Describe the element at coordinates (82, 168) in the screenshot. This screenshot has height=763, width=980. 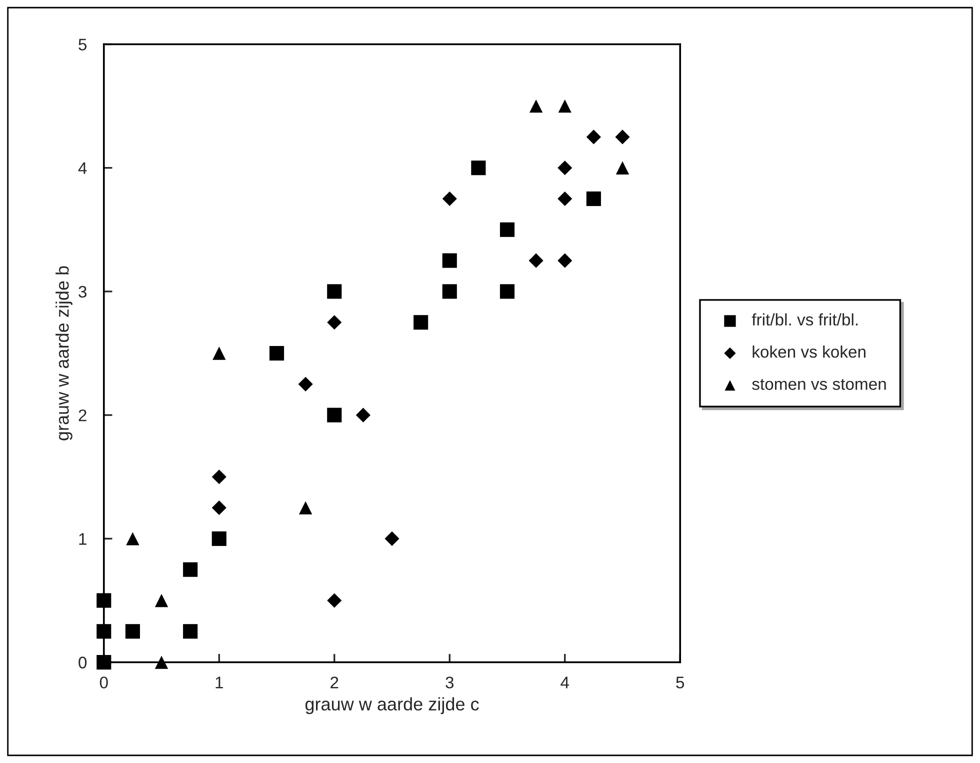
I see `y-tick-label: 4` at that location.